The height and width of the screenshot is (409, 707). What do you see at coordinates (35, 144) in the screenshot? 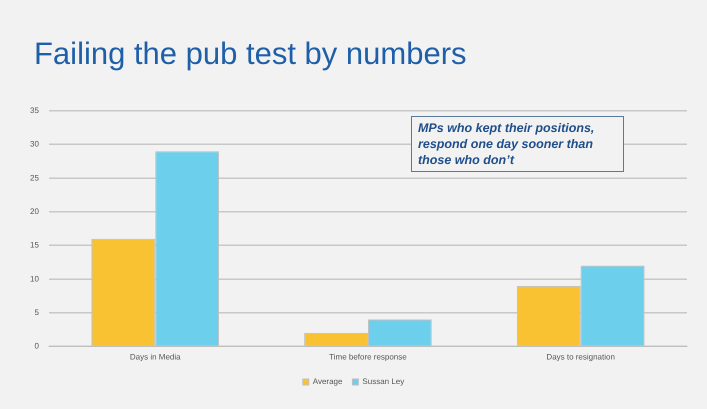
I see `y-tick-label: 30` at bounding box center [35, 144].